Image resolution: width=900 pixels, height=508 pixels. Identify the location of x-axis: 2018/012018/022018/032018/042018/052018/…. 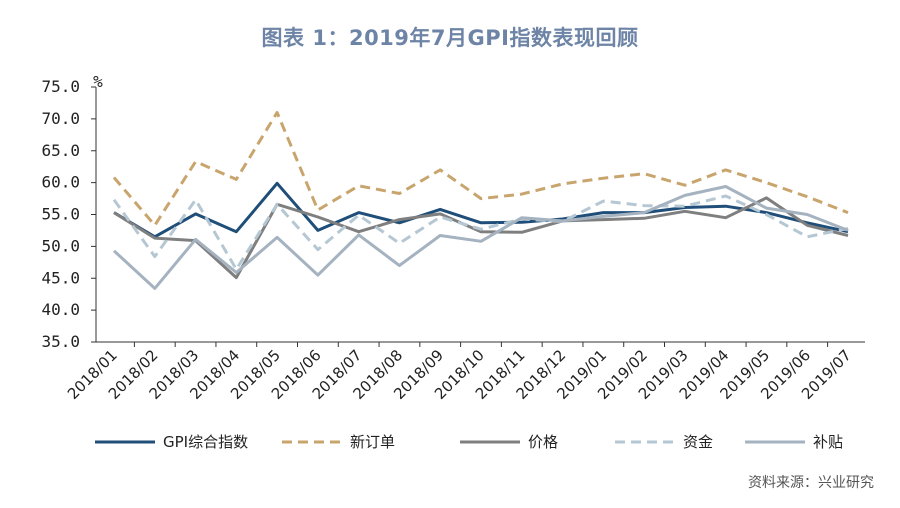
(464, 372).